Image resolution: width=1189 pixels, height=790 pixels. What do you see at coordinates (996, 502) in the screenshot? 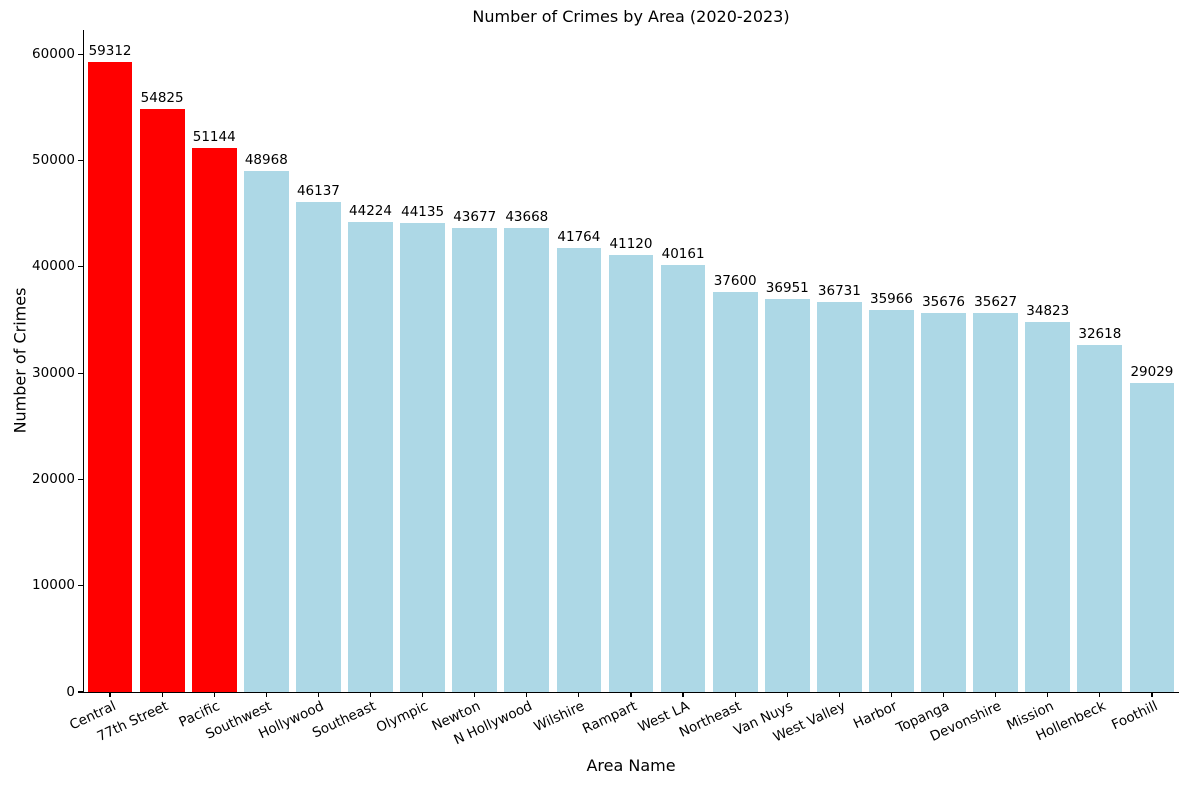
I see `bar-devonshire` at bounding box center [996, 502].